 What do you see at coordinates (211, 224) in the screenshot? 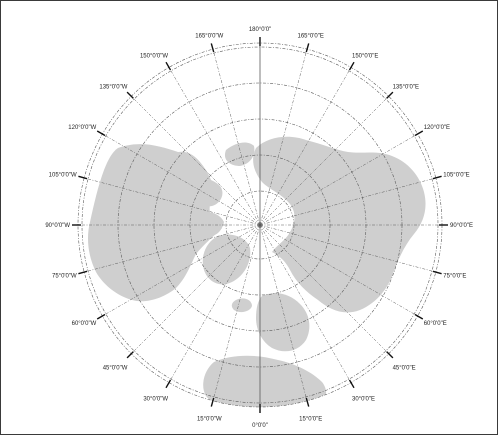
I see `land-baffin-island` at bounding box center [211, 224].